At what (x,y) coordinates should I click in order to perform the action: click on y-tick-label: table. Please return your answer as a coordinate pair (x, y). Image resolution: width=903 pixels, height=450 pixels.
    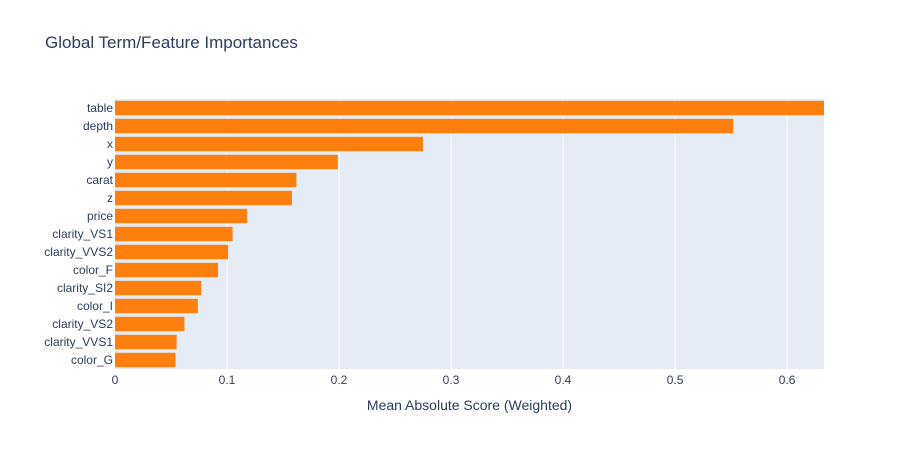
    Looking at the image, I should click on (100, 108).